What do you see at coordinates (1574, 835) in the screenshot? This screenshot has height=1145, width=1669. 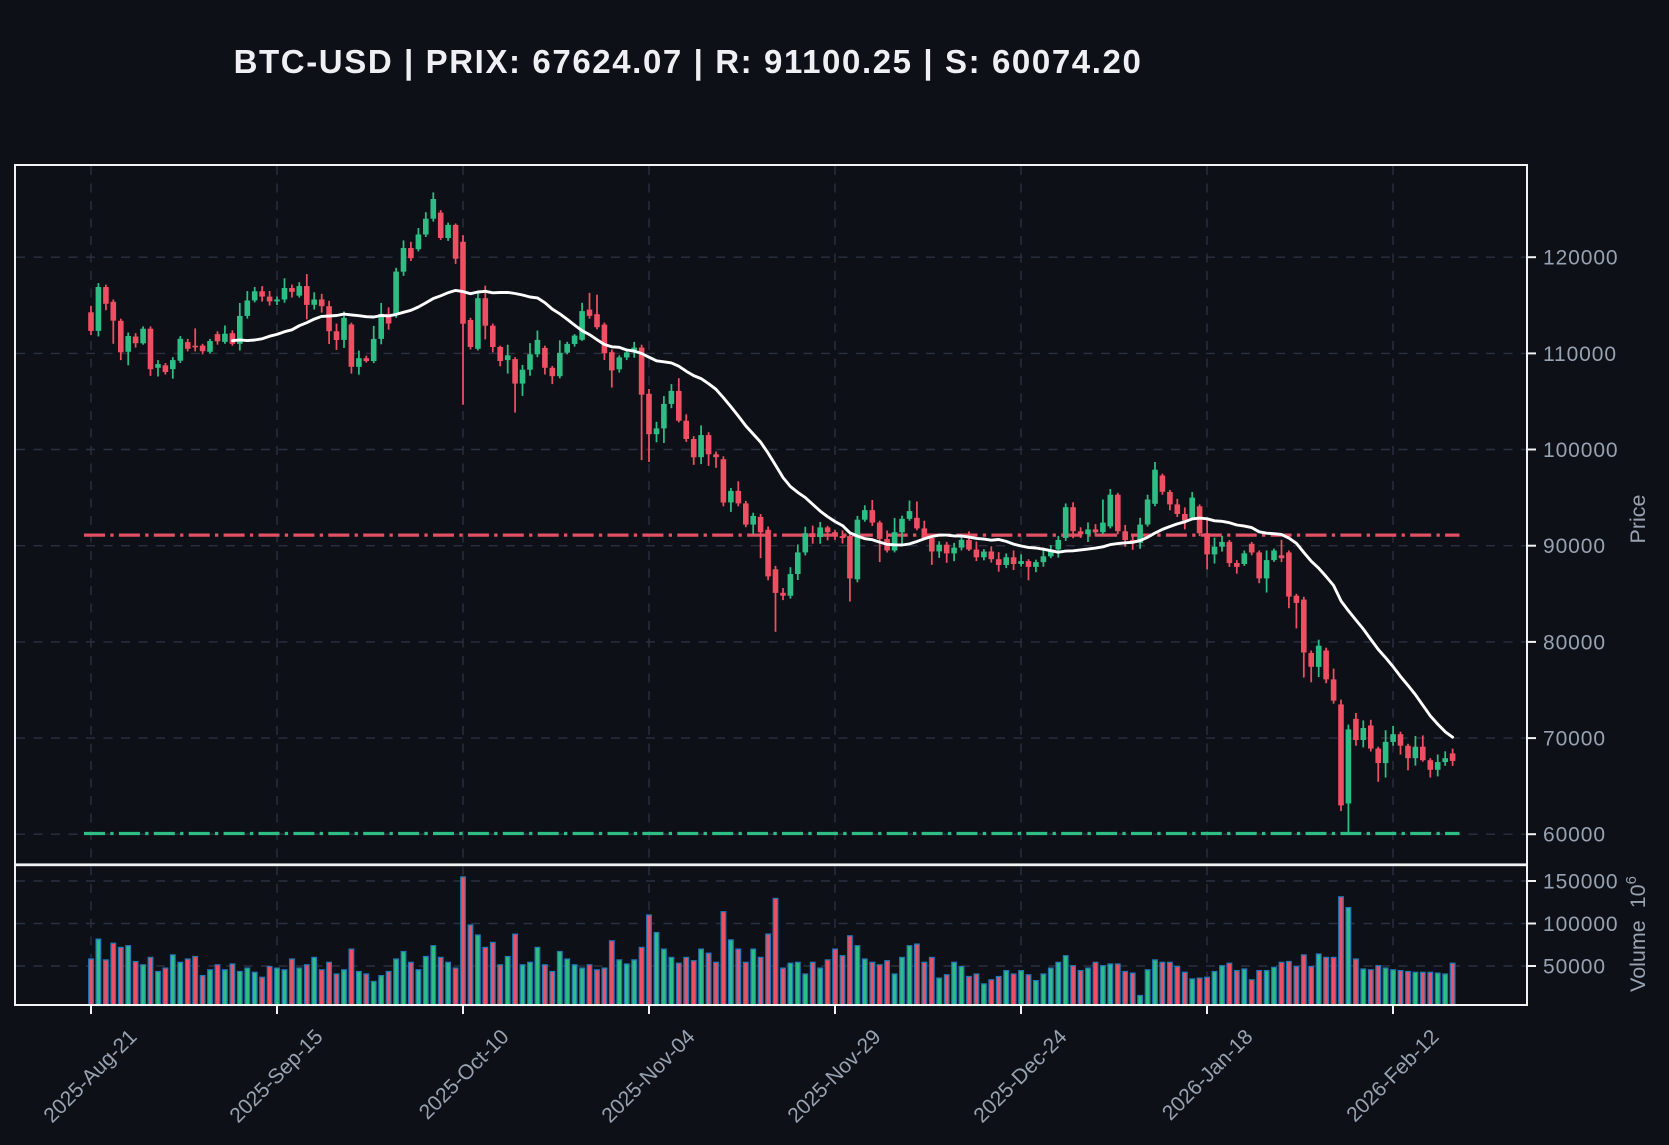 I see `svg-text: 60000` at bounding box center [1574, 835].